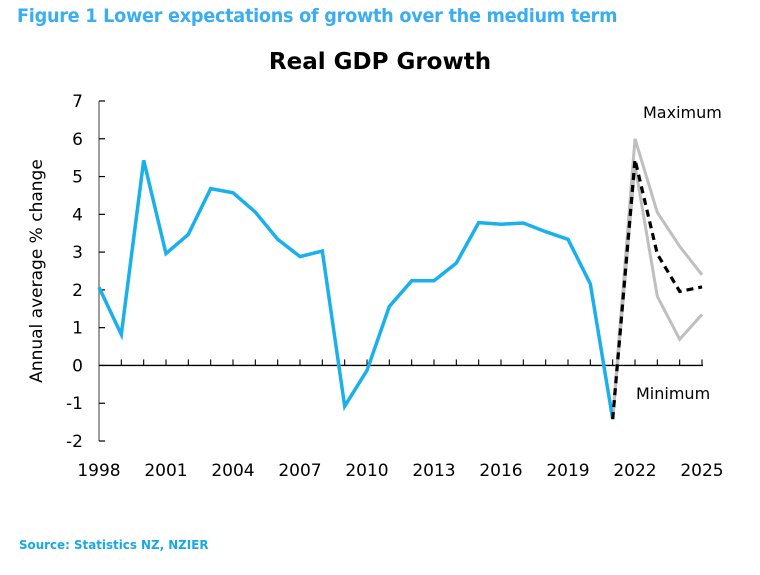  Describe the element at coordinates (77, 291) in the screenshot. I see `y-tick-label: 2` at that location.